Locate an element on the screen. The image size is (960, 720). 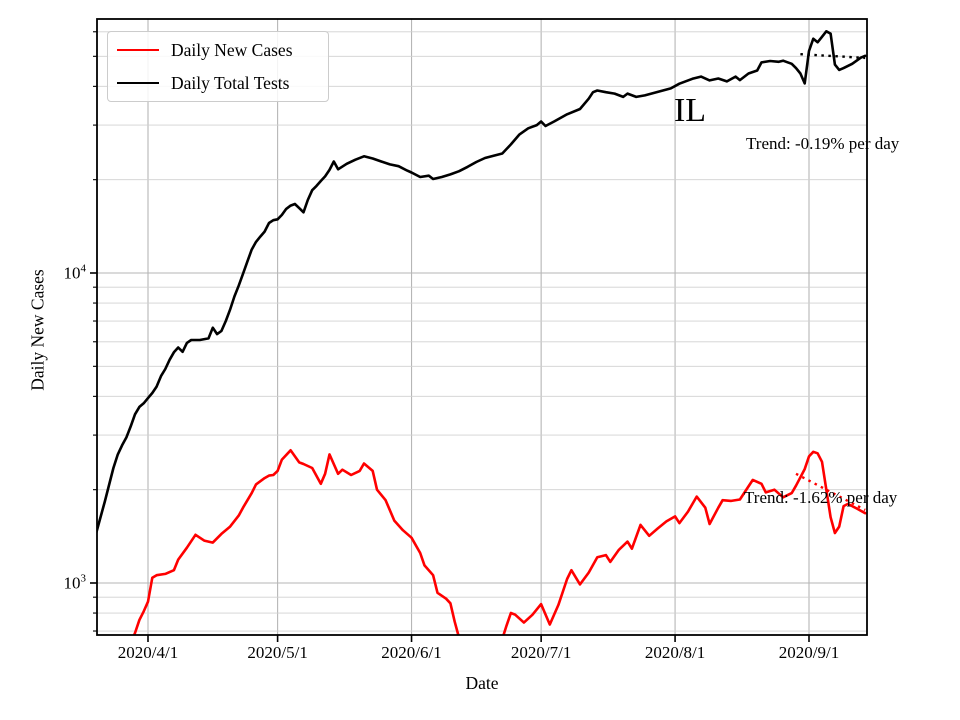
x-tick-label-1: 2020/5/1 is located at coordinates (277, 652).